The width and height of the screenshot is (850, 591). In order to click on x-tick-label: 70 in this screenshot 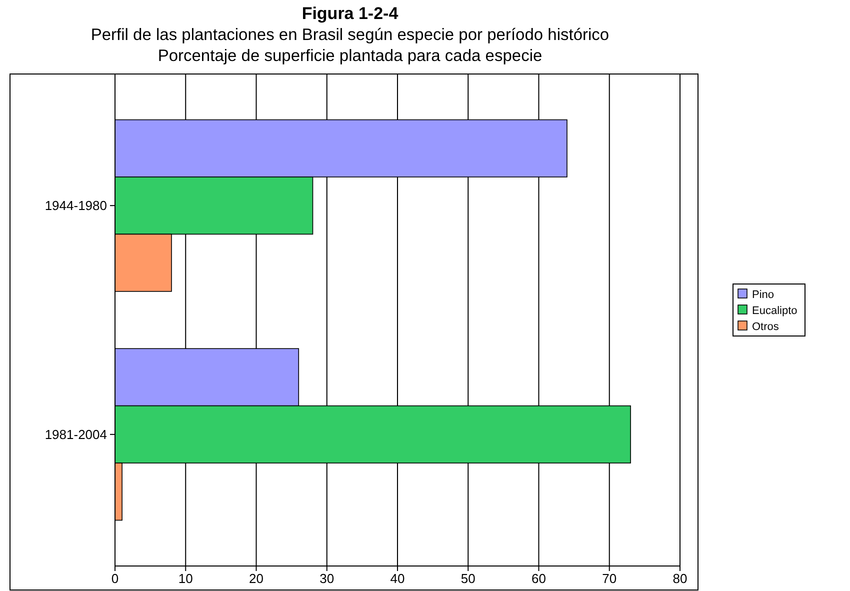, I will do `click(609, 578)`.